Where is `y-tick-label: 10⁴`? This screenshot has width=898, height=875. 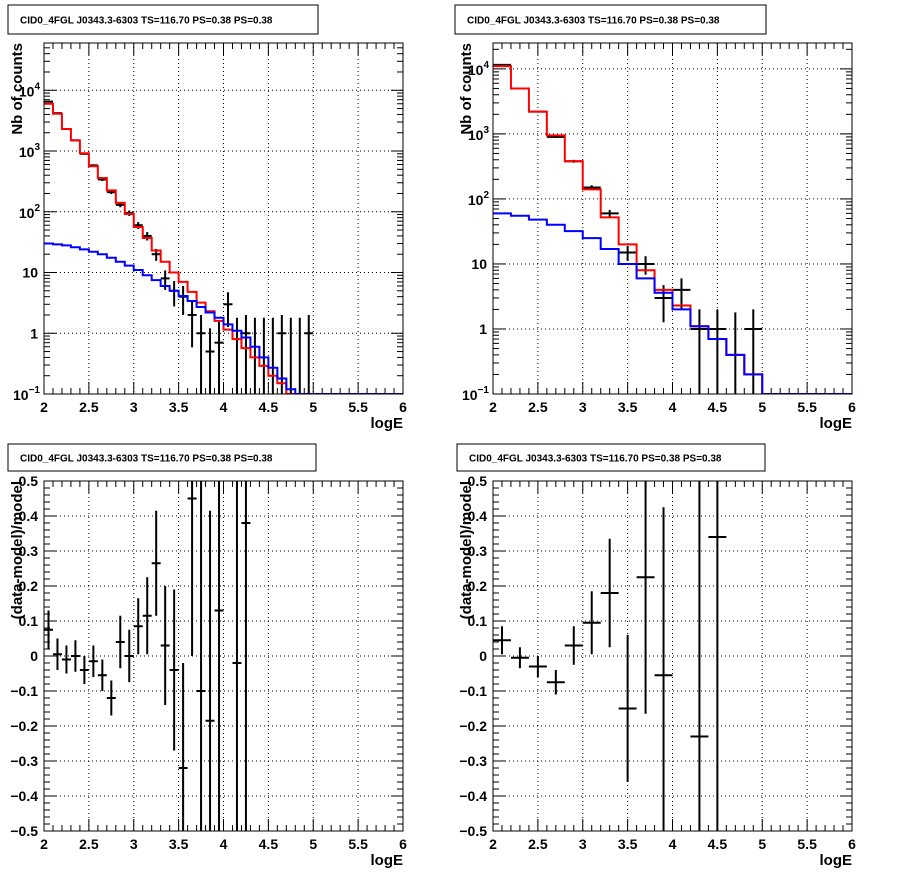
y-tick-label: 10⁴ is located at coordinates (479, 69).